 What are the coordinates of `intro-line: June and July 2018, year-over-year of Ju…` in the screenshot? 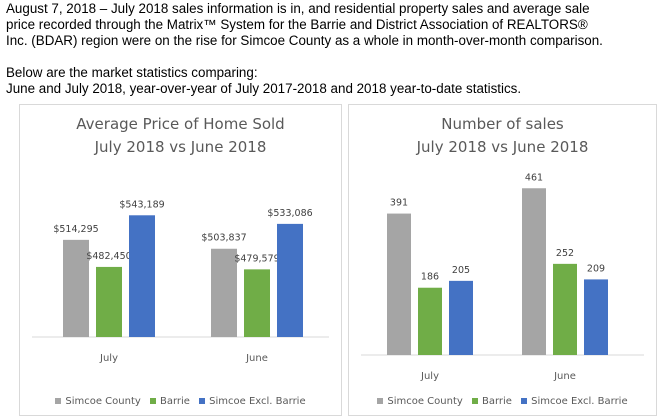 It's located at (264, 88).